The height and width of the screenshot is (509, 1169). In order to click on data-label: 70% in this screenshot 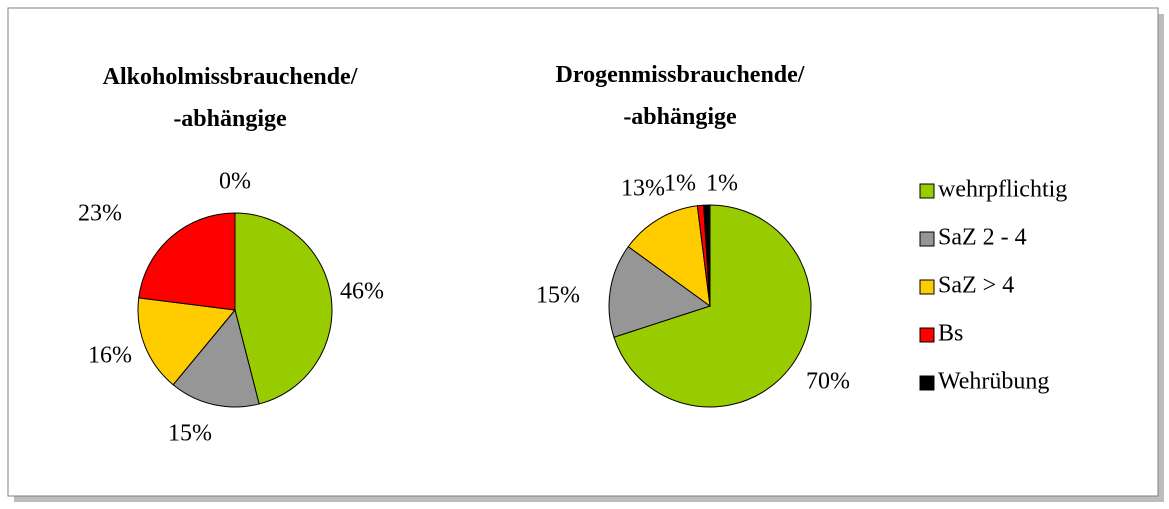, I will do `click(828, 382)`.